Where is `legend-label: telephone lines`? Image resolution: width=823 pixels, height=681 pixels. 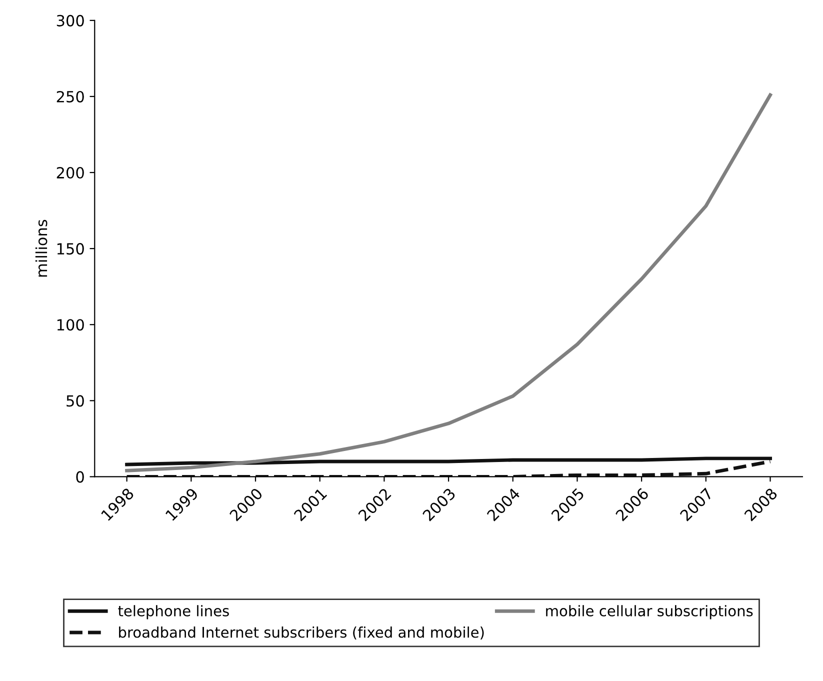
legend-label: telephone lines is located at coordinates (173, 612).